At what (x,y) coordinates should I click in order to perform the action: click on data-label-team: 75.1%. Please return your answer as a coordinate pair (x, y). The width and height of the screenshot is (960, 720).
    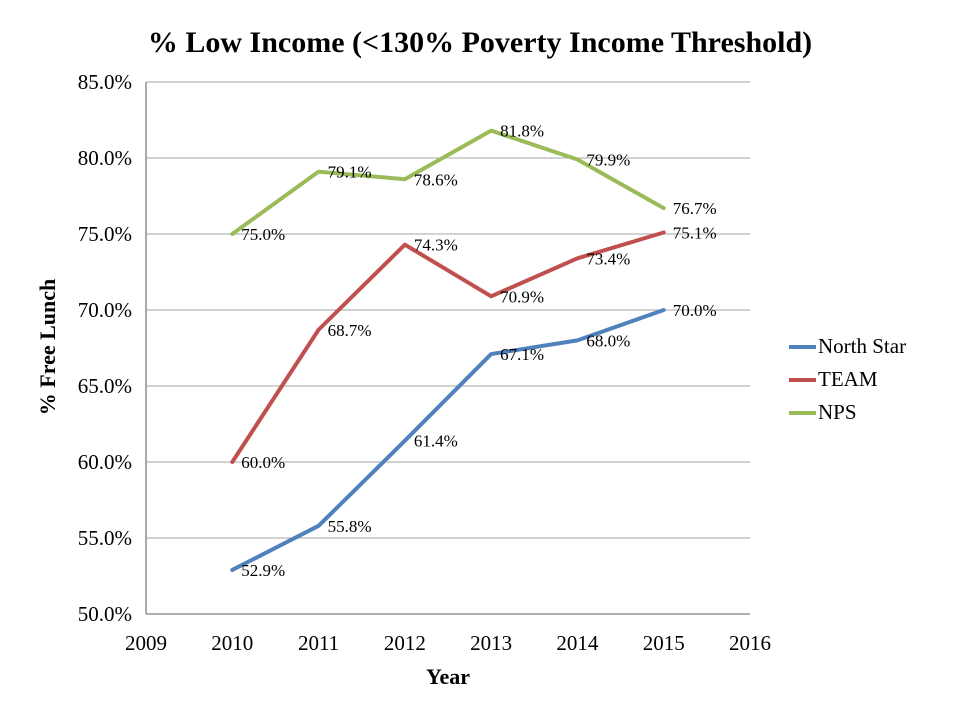
    Looking at the image, I should click on (695, 232).